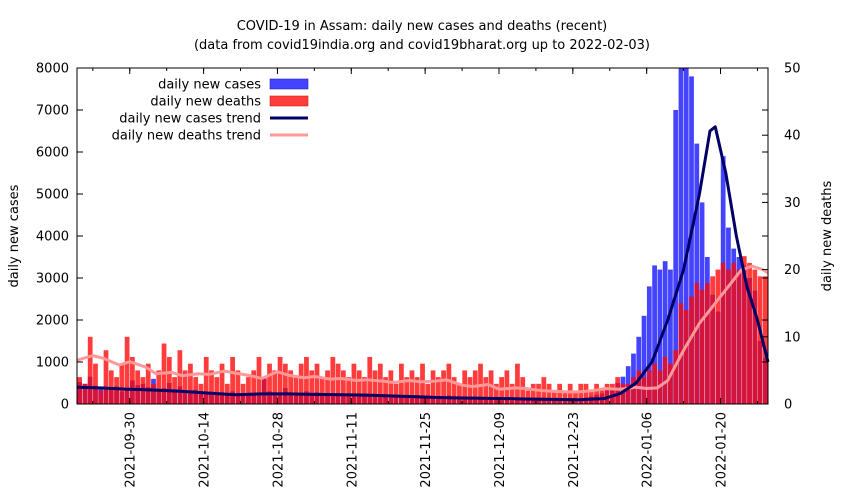  What do you see at coordinates (352, 450) in the screenshot?
I see `x-tick-label: 2021-11-11` at bounding box center [352, 450].